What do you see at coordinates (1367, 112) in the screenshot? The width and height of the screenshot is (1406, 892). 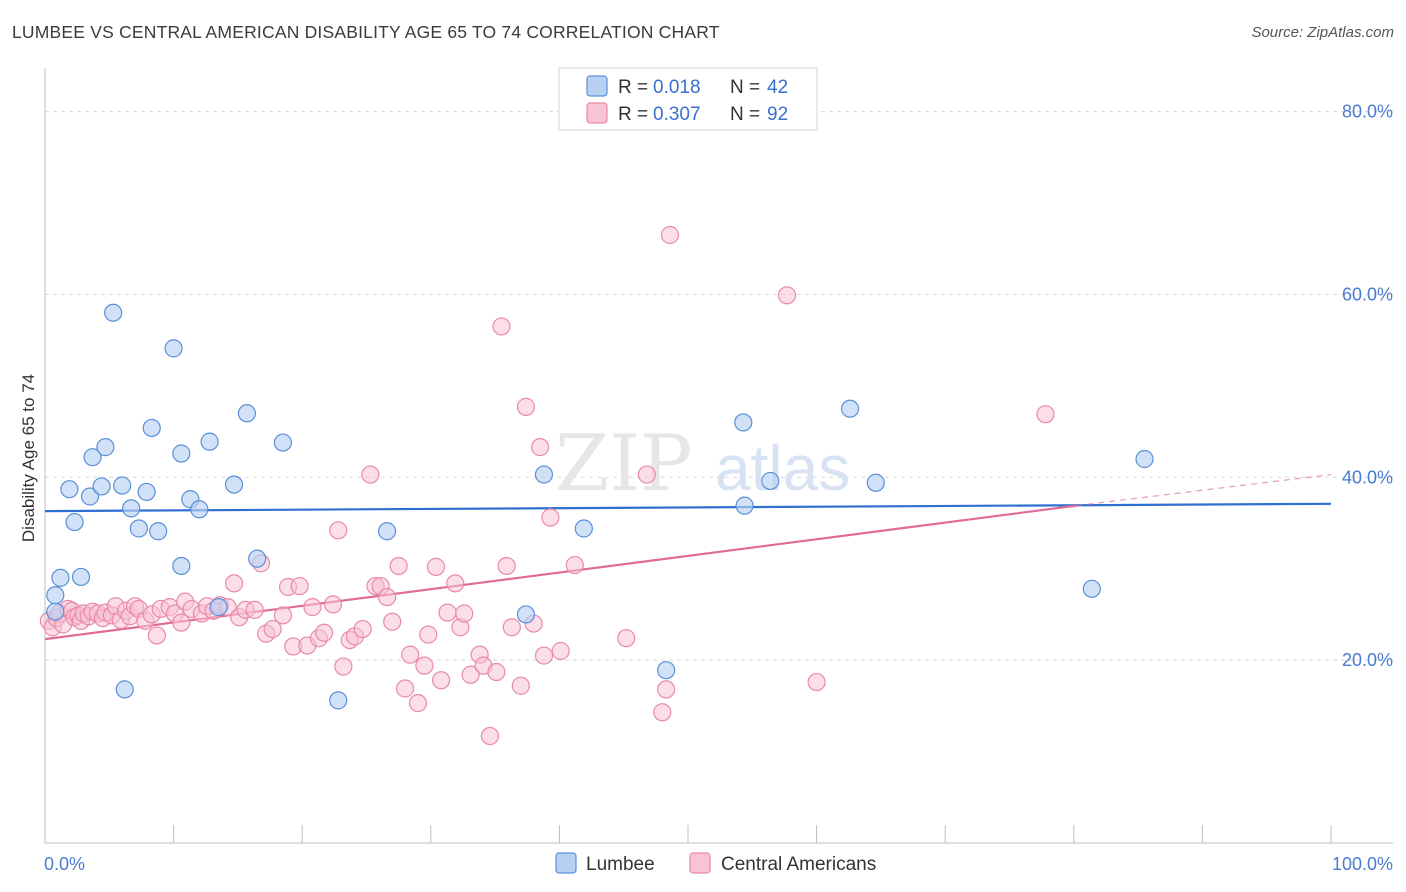 I see `y-tick-label: 80.0%` at bounding box center [1367, 112].